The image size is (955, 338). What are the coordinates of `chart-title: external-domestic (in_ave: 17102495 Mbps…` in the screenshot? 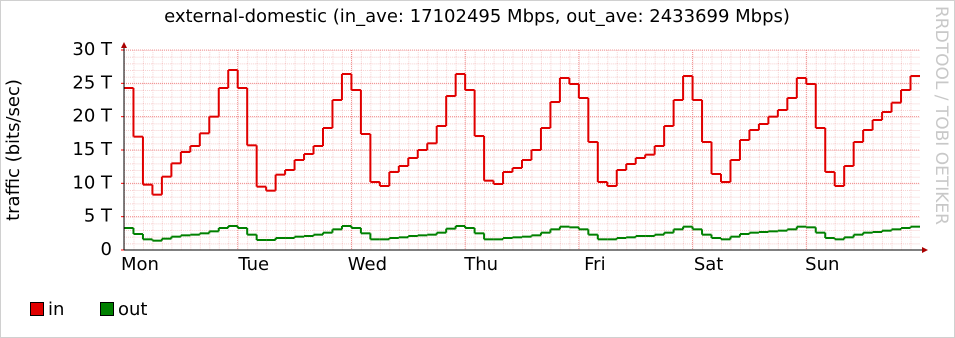 It's located at (477, 16).